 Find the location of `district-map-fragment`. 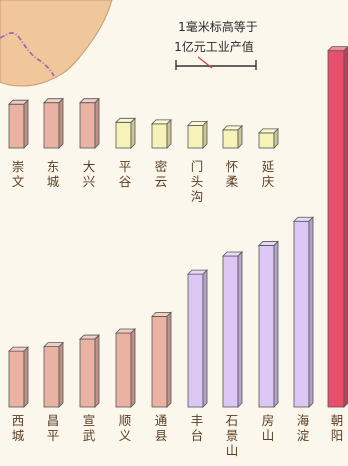

district-map-fragment is located at coordinates (56, 43).